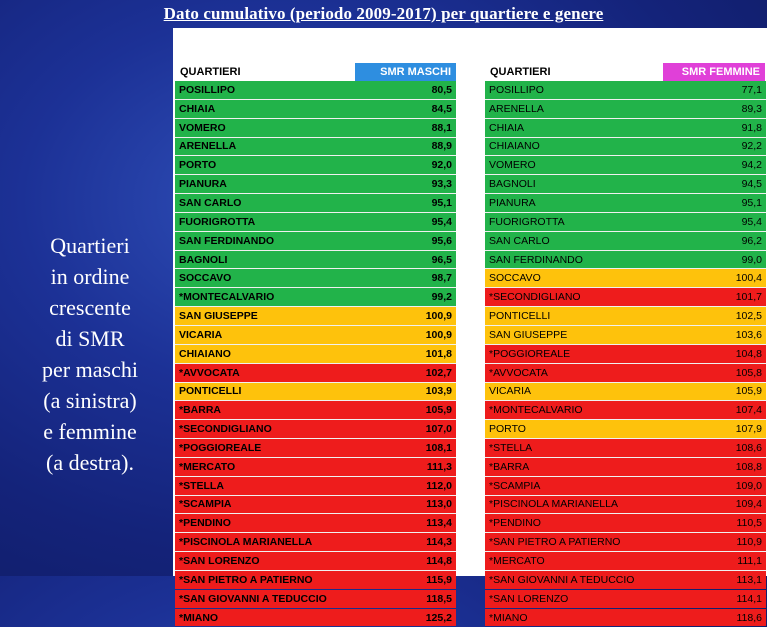 This screenshot has width=767, height=627. What do you see at coordinates (407, 184) in the screenshot?
I see `smr-value: 93,3` at bounding box center [407, 184].